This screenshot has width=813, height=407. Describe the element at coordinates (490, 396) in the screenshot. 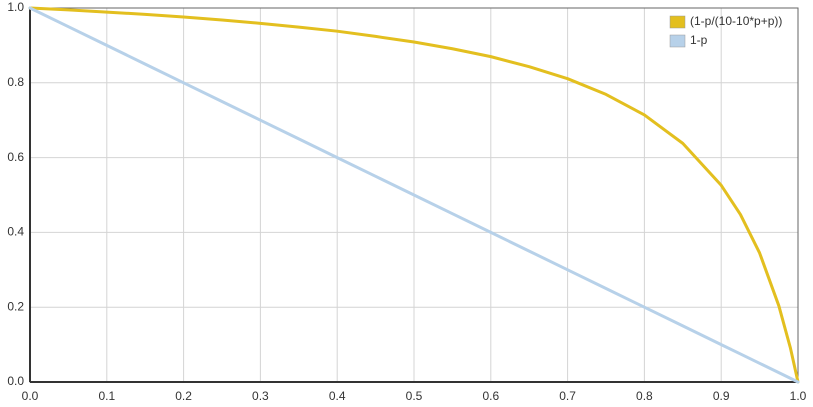

I see `x-tick-label: 0.6` at that location.